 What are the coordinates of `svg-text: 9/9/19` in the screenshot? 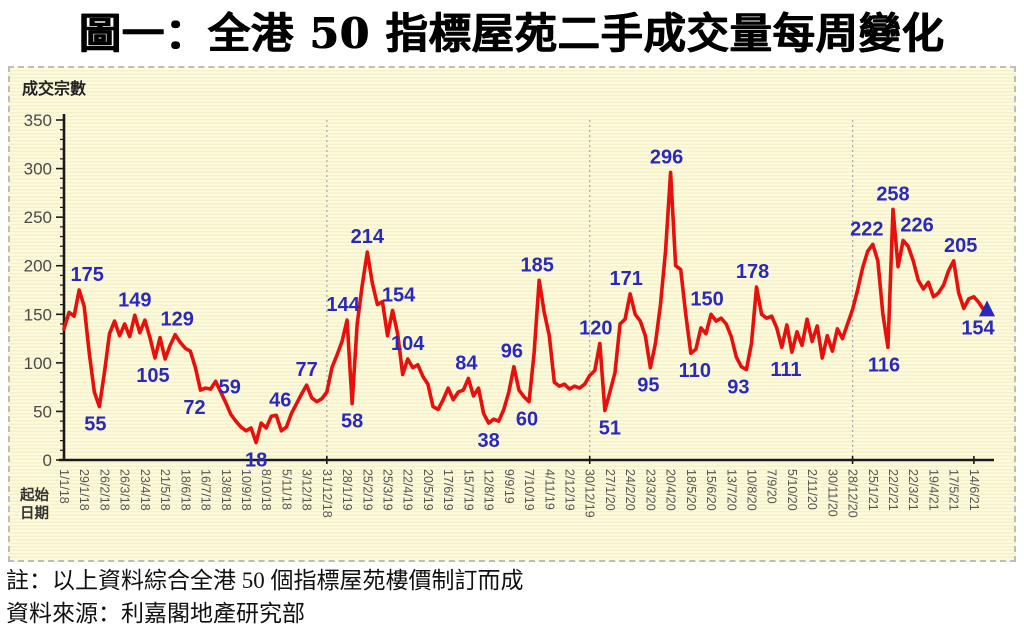 It's located at (509, 486).